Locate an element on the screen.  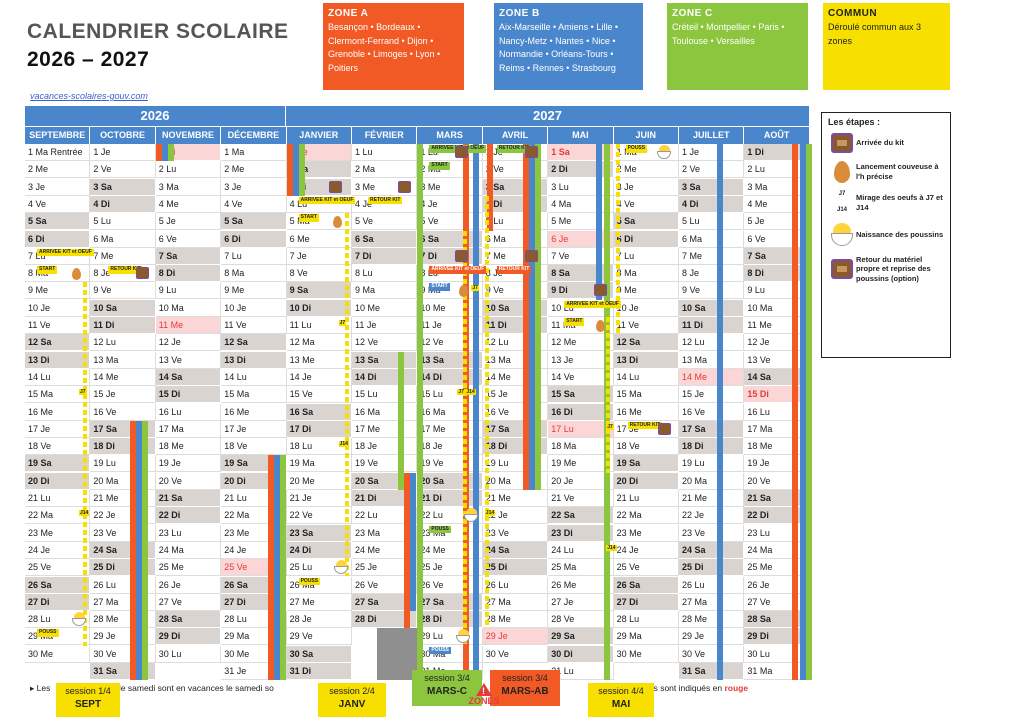
day-cell: 19 Sa is located at coordinates (646, 464).